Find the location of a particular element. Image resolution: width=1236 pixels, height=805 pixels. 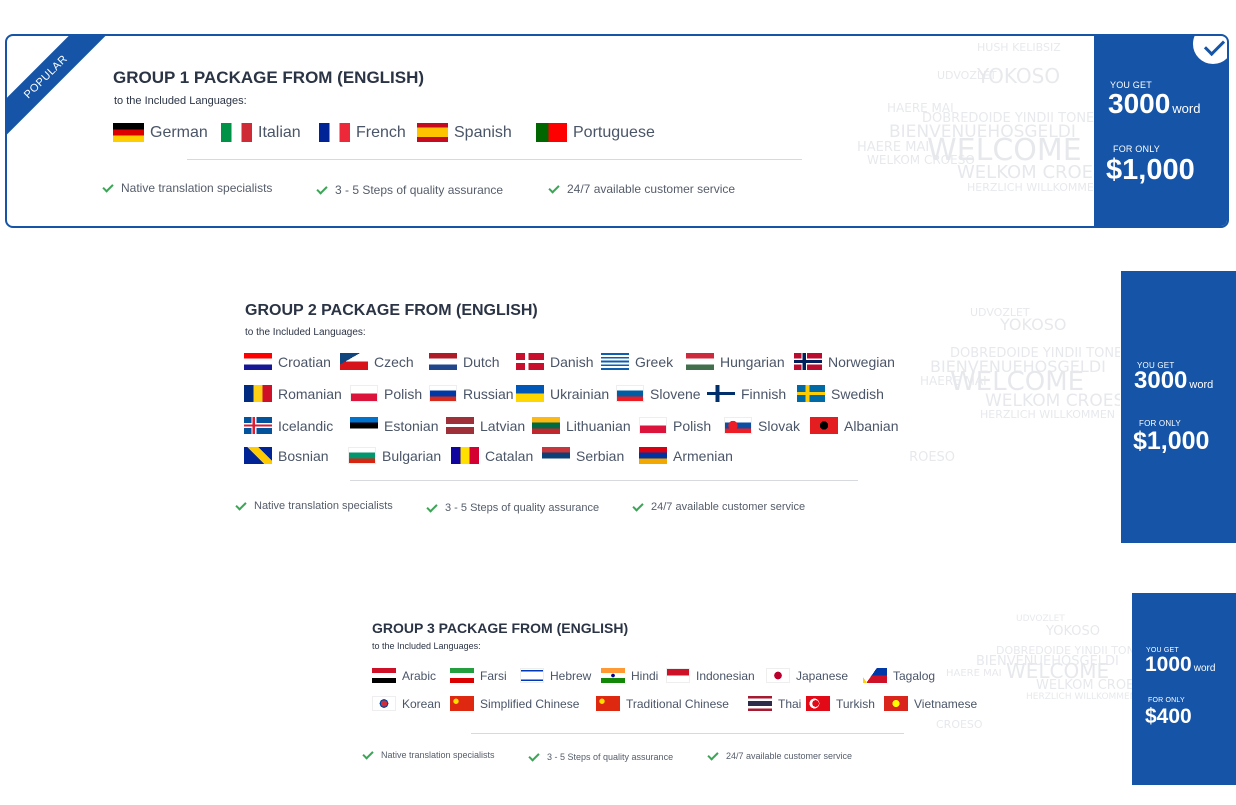

germany-flag-icon is located at coordinates (128, 132).